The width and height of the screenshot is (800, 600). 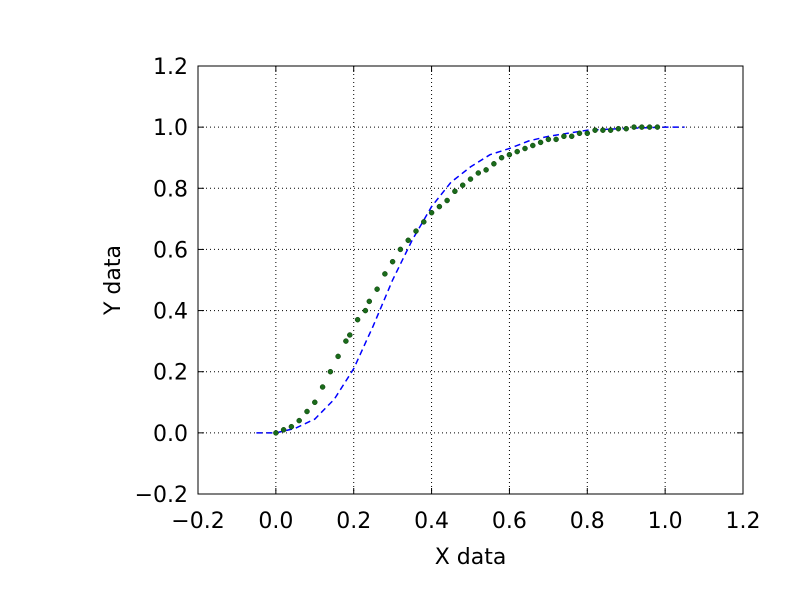 What do you see at coordinates (197, 521) in the screenshot?
I see `x-tick-label: −0.2` at bounding box center [197, 521].